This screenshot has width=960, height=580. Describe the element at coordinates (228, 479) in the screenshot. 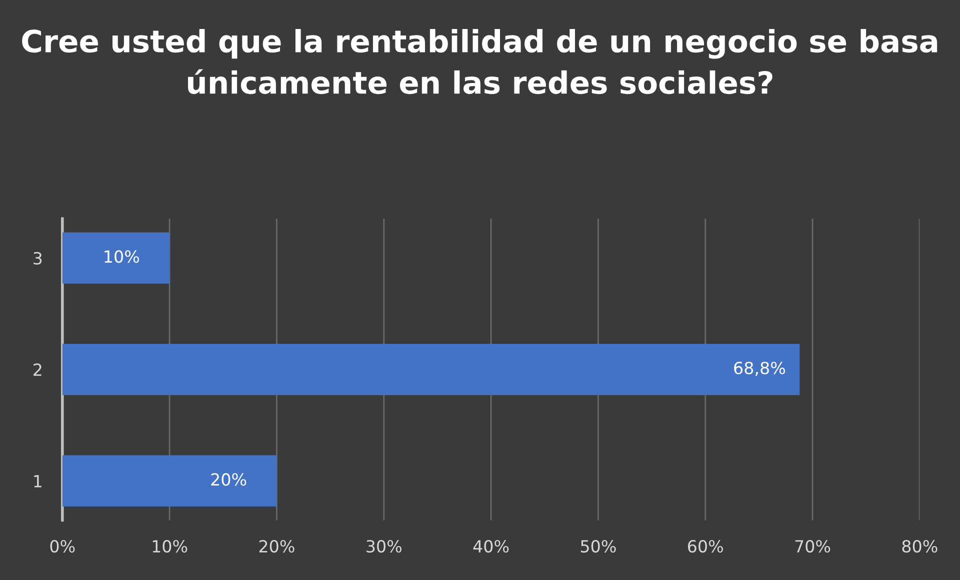

I see `data-label: 20%` at that location.